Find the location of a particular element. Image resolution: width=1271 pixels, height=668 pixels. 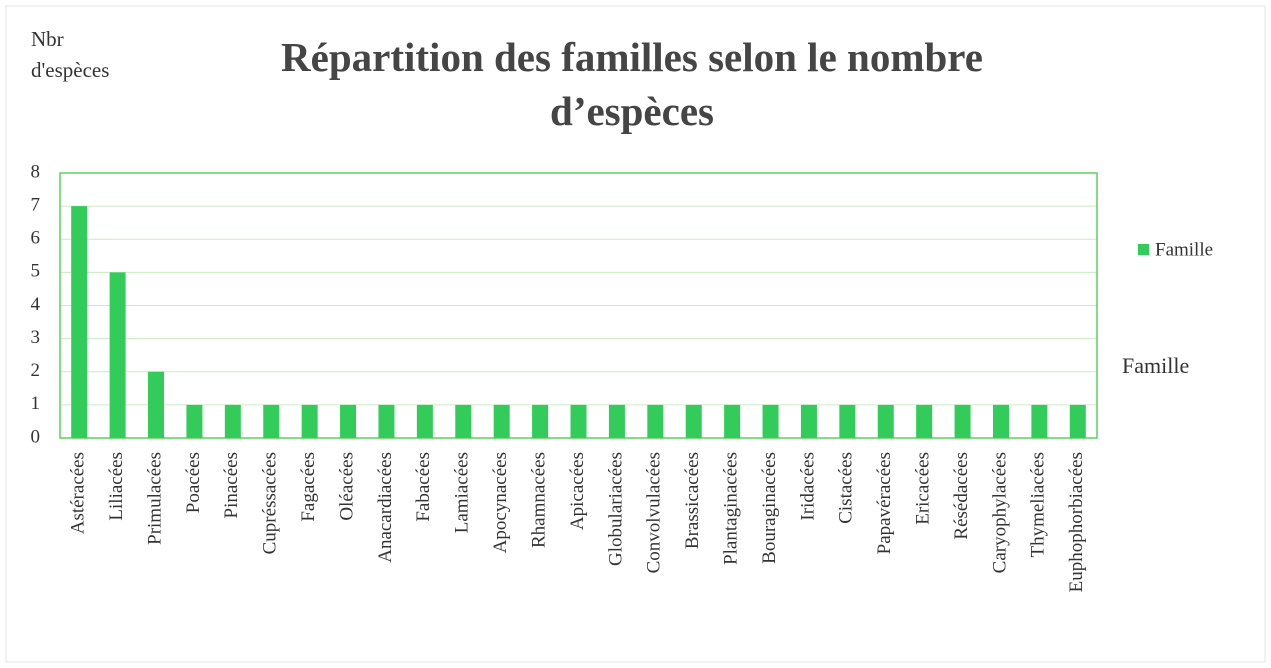

x-tick-label: Fagacées is located at coordinates (308, 487).